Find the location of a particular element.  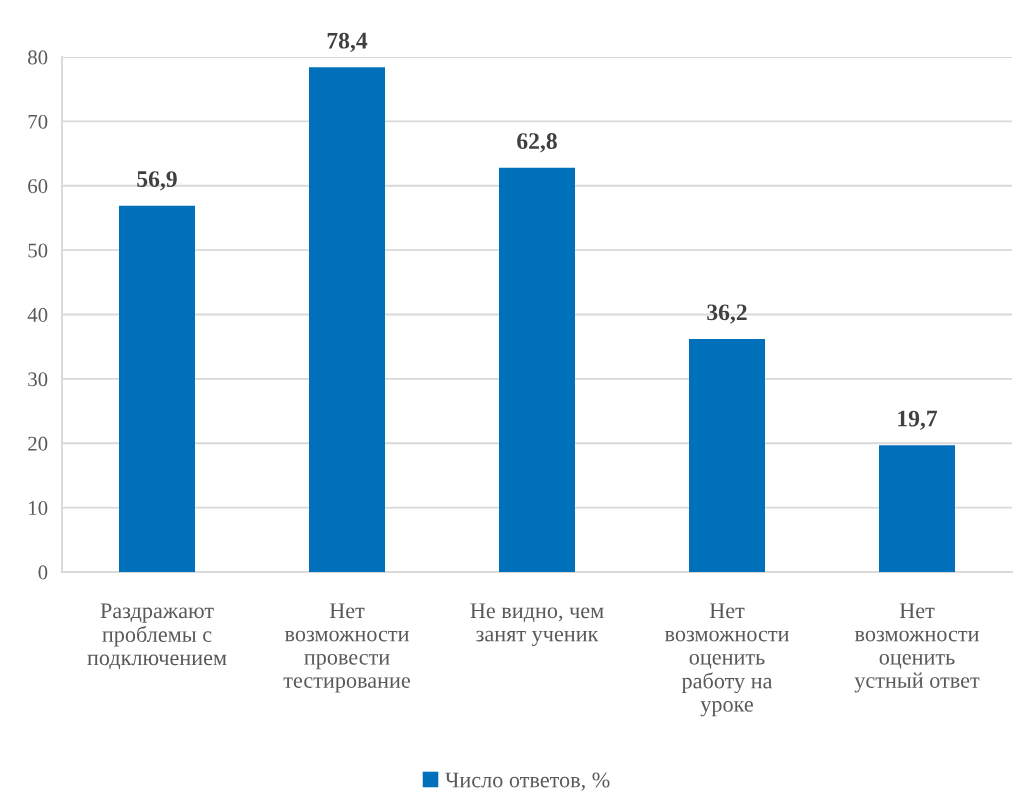

data-label: 19,7 is located at coordinates (918, 420).